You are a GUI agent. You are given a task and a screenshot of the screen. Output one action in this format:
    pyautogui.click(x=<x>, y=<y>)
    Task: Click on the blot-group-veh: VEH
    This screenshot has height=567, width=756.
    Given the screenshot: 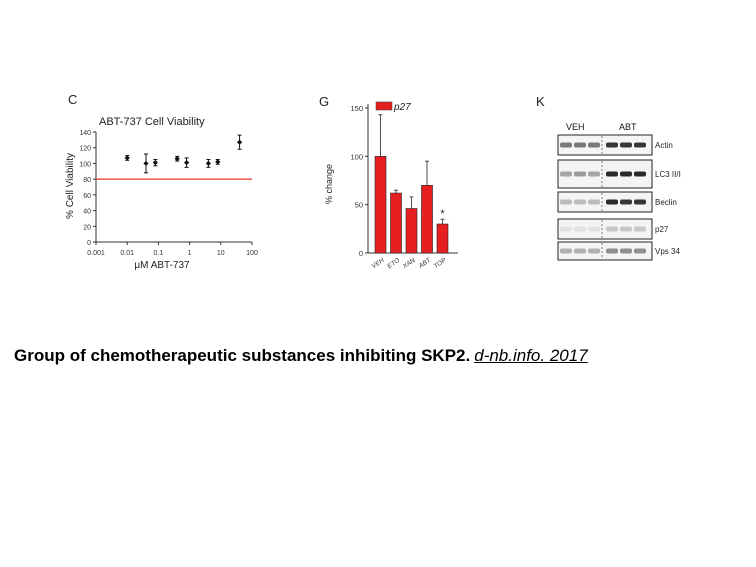 What is the action you would take?
    pyautogui.click(x=575, y=127)
    